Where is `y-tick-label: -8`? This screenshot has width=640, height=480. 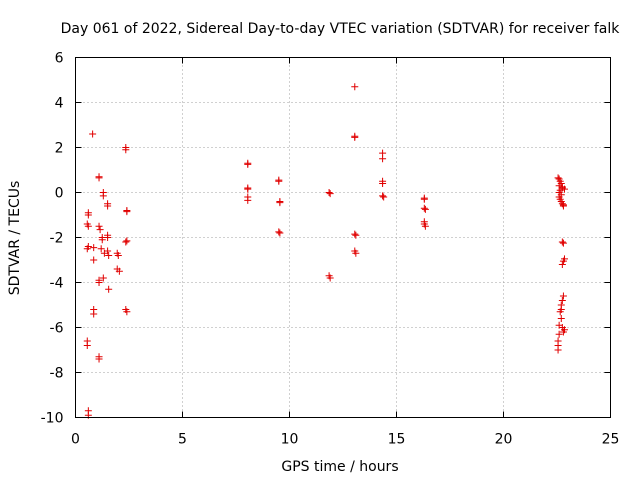
y-tick-label: -8 is located at coordinates (57, 374).